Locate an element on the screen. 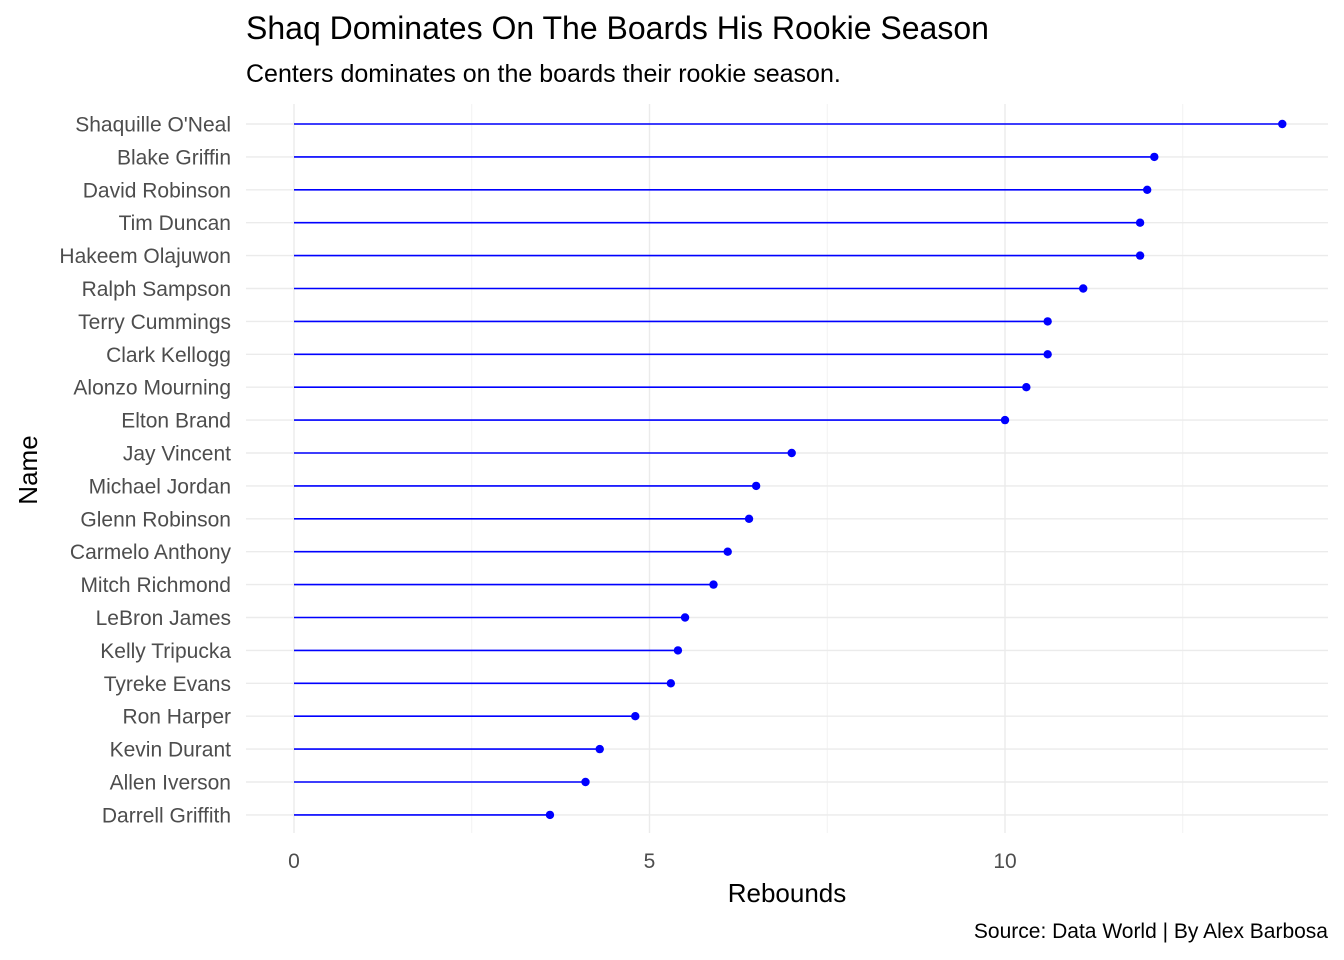 The height and width of the screenshot is (960, 1344). y-tick-label: Hakeem Olajuwon is located at coordinates (145, 256).